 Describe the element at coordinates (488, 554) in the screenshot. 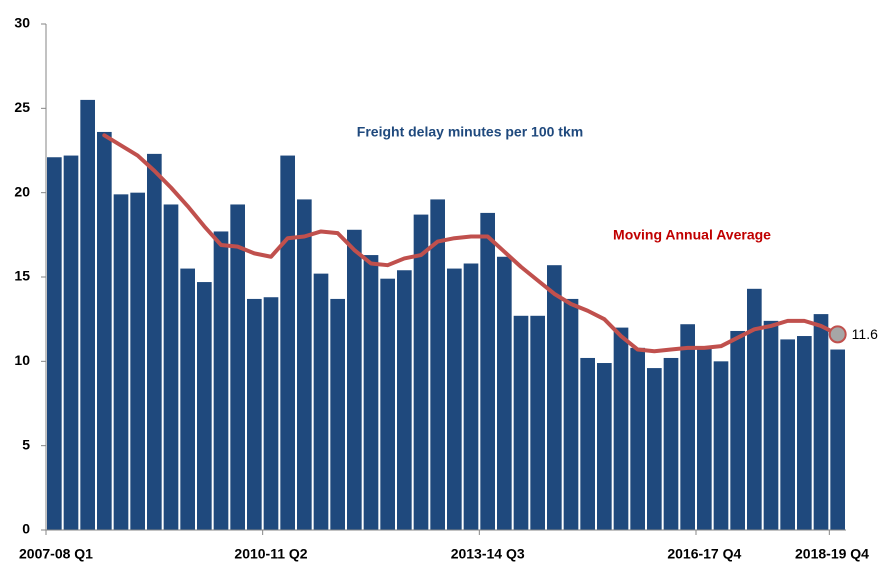

I see `x-tick-label: 2013-14 Q3` at that location.